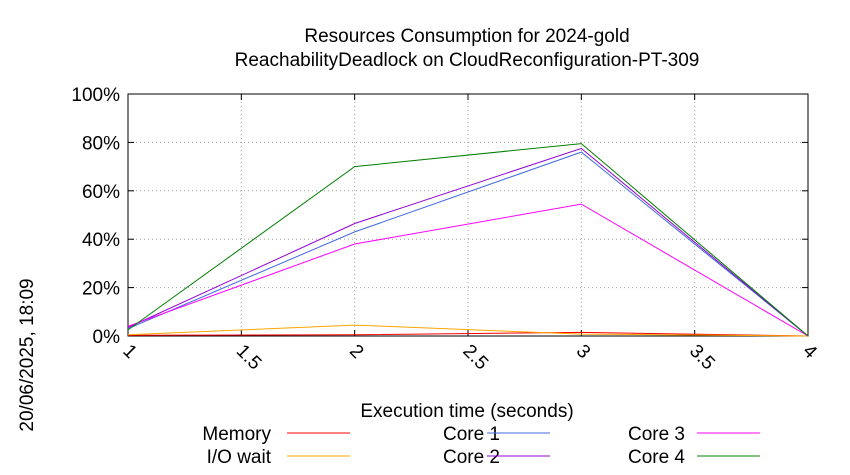 This screenshot has width=850, height=475. What do you see at coordinates (107, 337) in the screenshot?
I see `y-tick-label: 0%` at bounding box center [107, 337].